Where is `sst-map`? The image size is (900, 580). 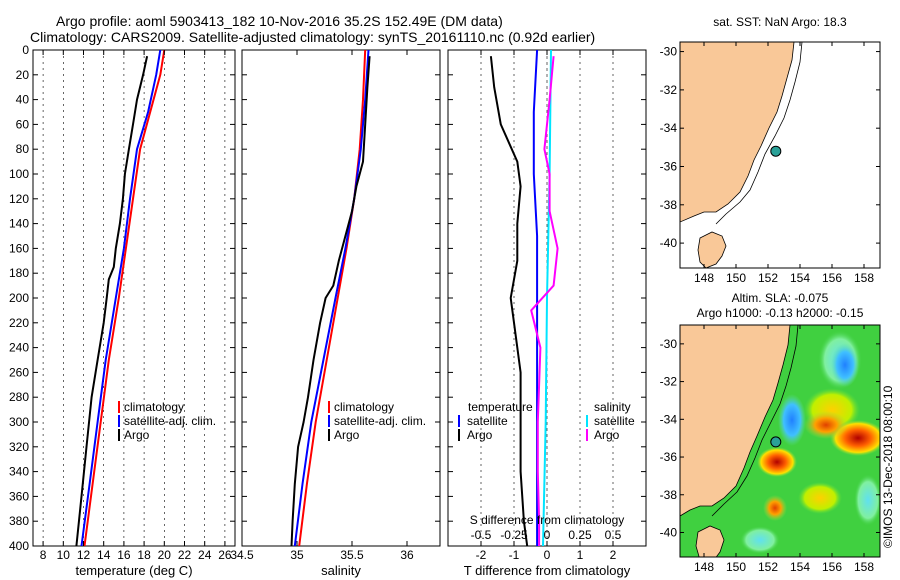
sst-map is located at coordinates (780, 155).